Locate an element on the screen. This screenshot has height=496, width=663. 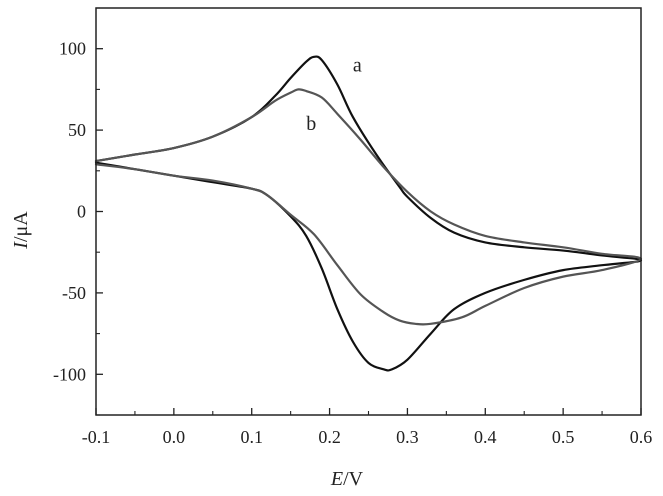
y-axis-title: I/μA is located at coordinates (21, 230).